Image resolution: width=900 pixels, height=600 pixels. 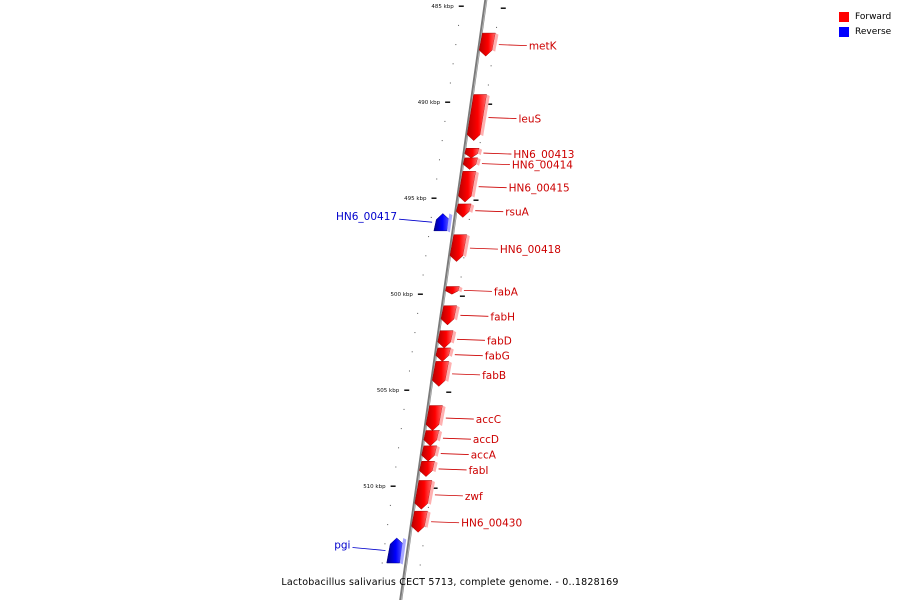 I want to click on gene-HN6_00415: HN6_00415, so click(x=514, y=187).